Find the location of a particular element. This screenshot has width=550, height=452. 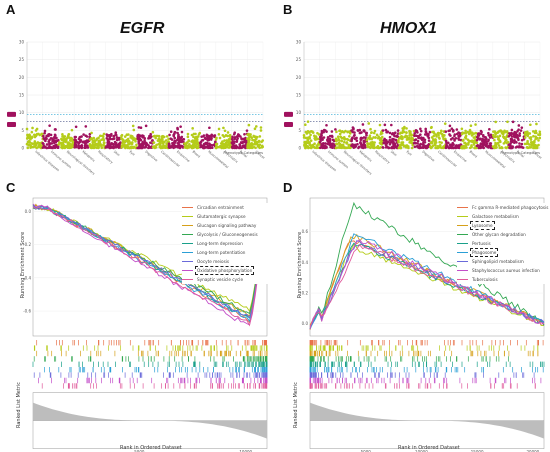

legend-label: Sphingolipid metabolism is located at coordinates (498, 261).